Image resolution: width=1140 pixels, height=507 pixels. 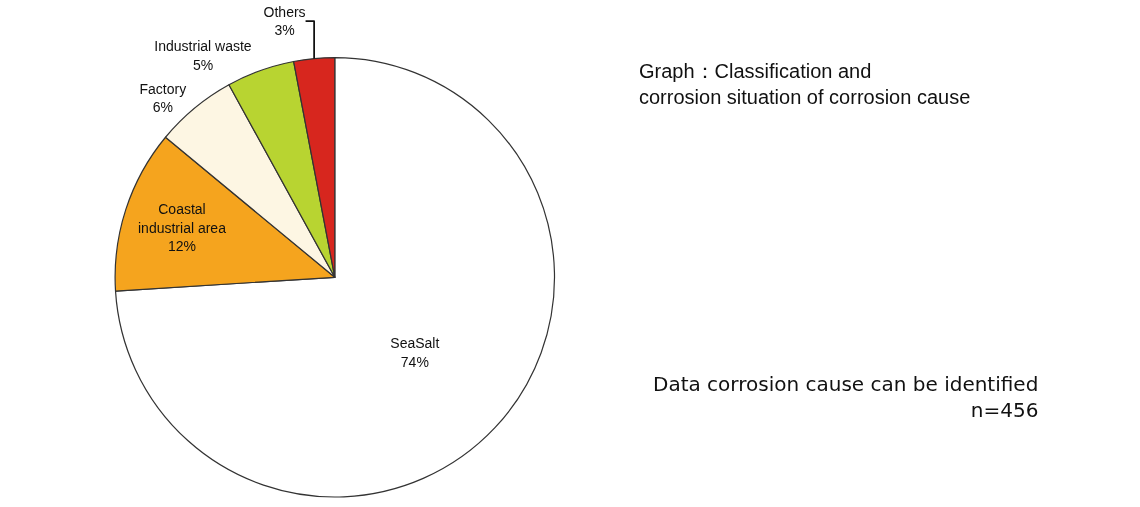 I want to click on slice-label: SeaSalt, so click(x=415, y=343).